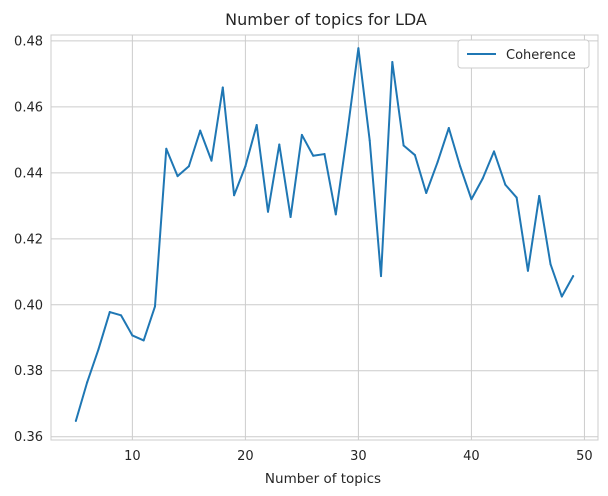 This screenshot has width=608, height=496. I want to click on y-tick-label: 0.44, so click(28, 173).